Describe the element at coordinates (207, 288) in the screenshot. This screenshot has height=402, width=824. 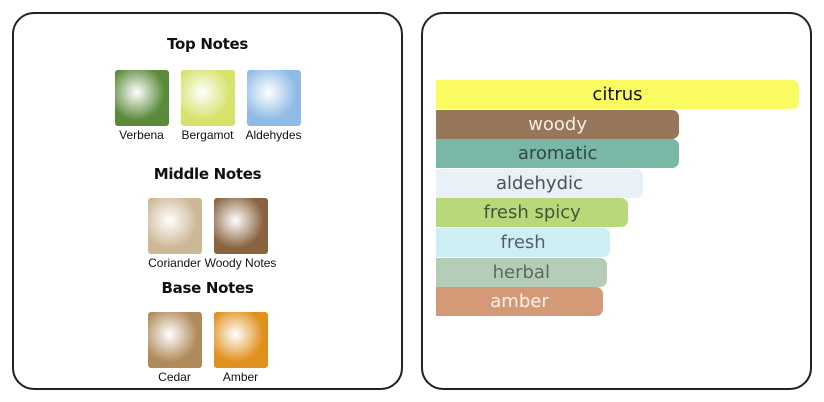
I see `base-notes-title: Base Notes` at that location.